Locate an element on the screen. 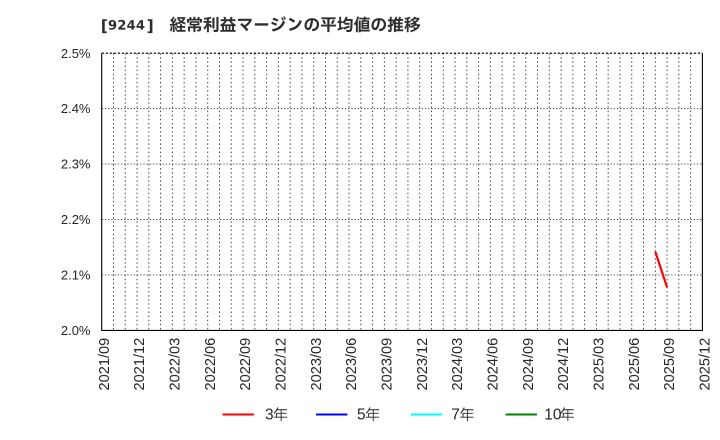 This screenshot has height=440, width=720. svg-text: 2023/06 is located at coordinates (352, 364).